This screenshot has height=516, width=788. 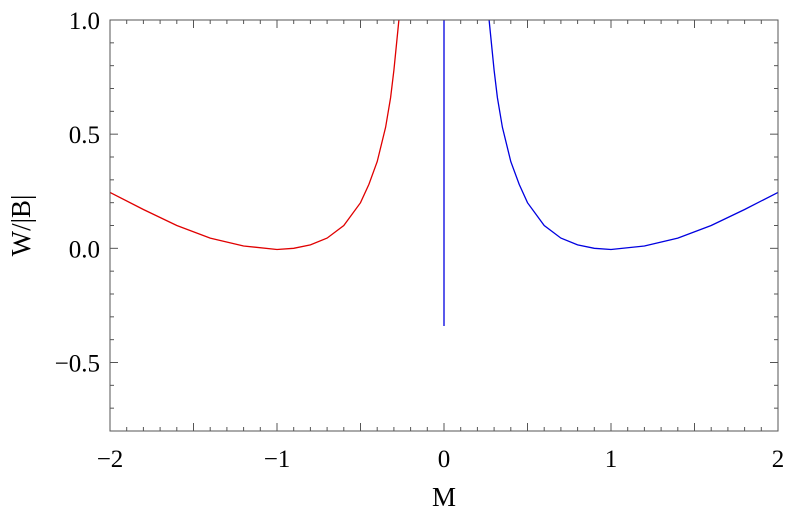 What do you see at coordinates (84, 135) in the screenshot?
I see `y-tick-label: 0.5` at bounding box center [84, 135].